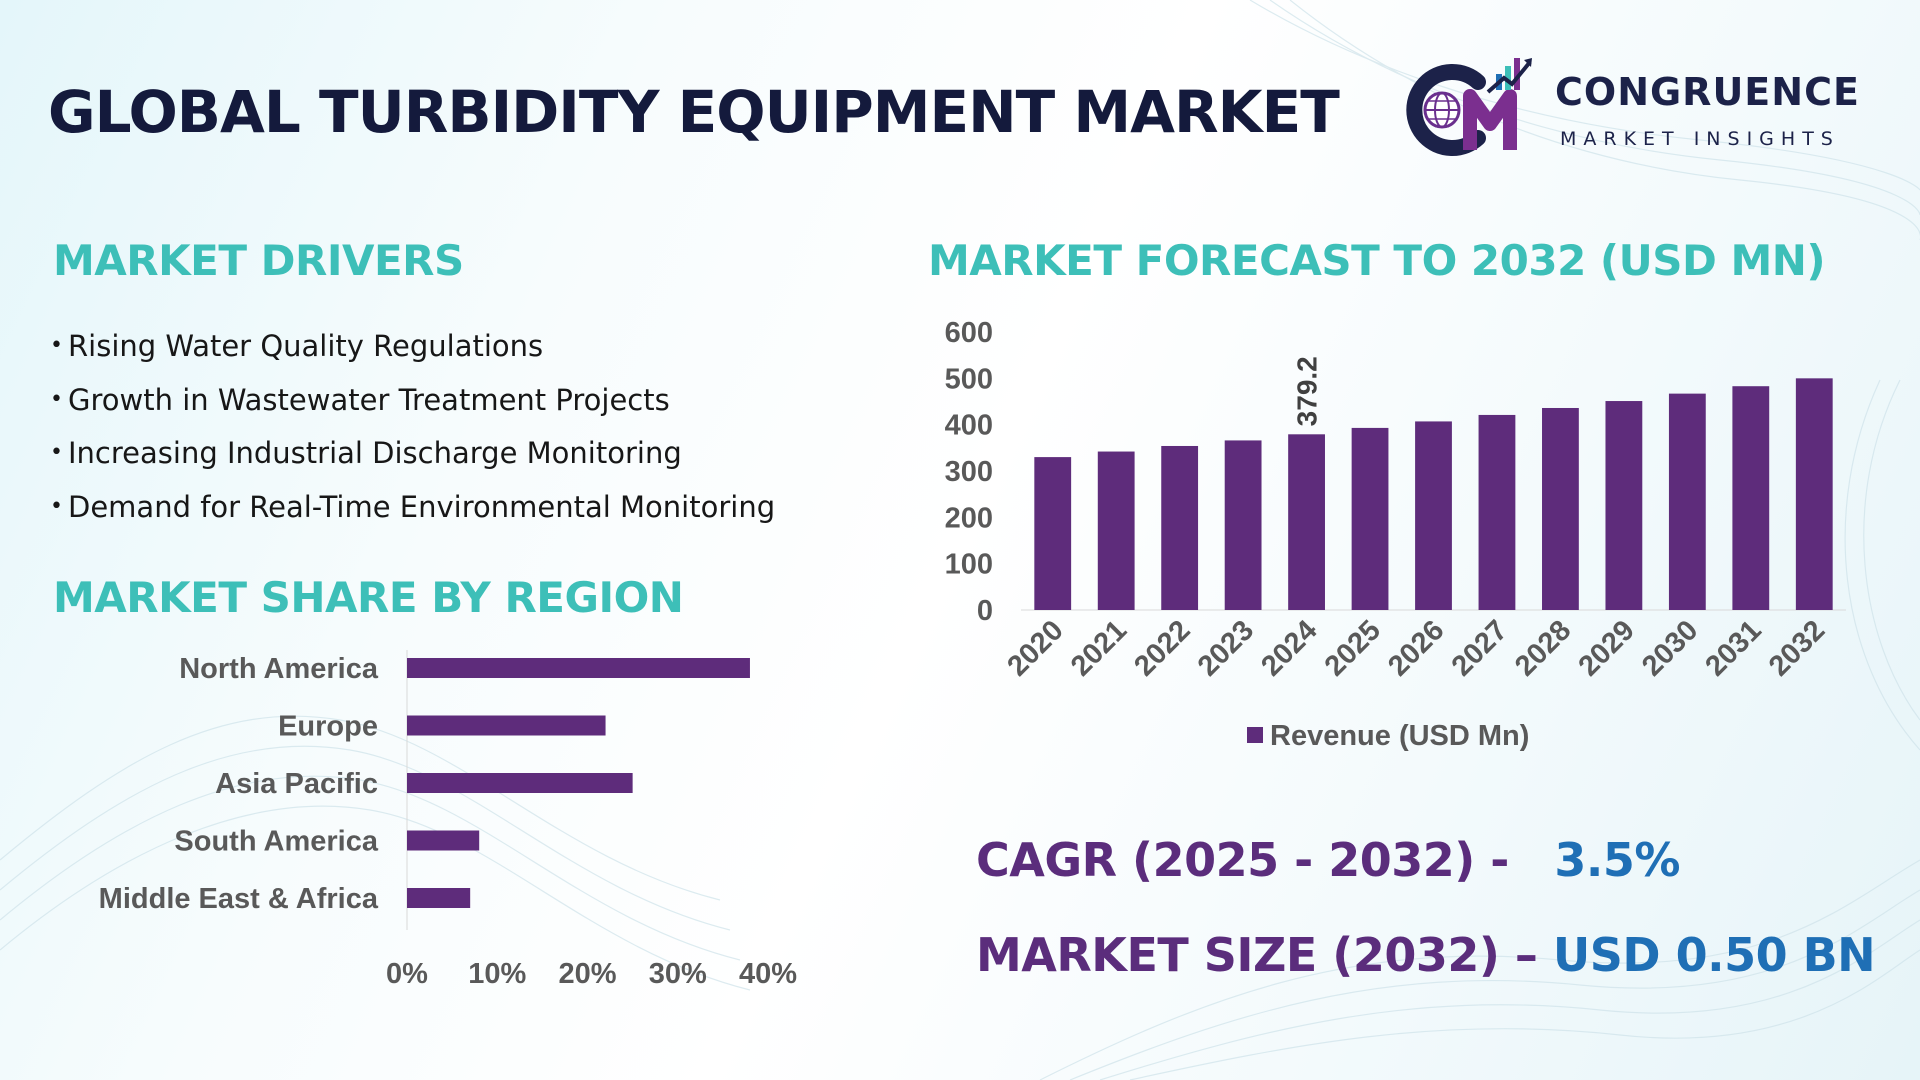 The width and height of the screenshot is (1920, 1080). Describe the element at coordinates (1255, 735) in the screenshot. I see `forecast-legend-swatch` at that location.